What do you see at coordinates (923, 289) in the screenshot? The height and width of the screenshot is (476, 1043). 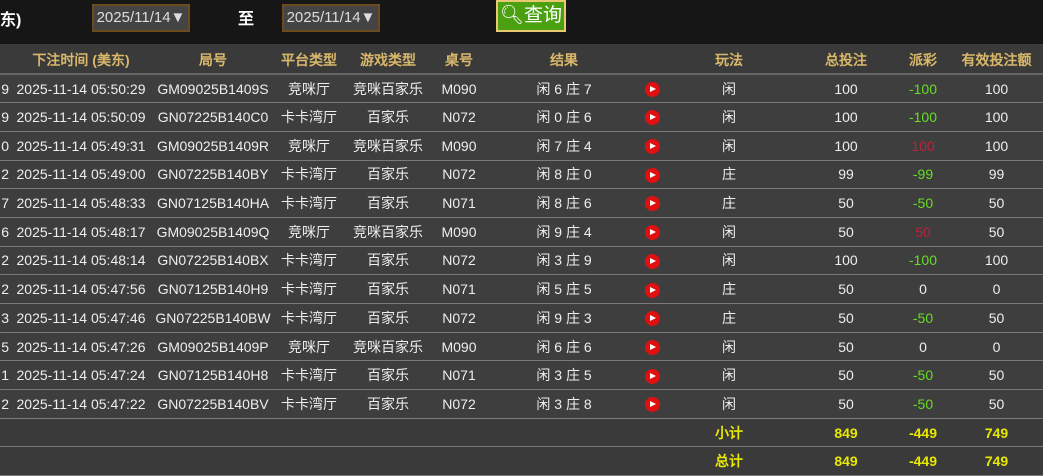 I see `cell-payout: 0` at bounding box center [923, 289].